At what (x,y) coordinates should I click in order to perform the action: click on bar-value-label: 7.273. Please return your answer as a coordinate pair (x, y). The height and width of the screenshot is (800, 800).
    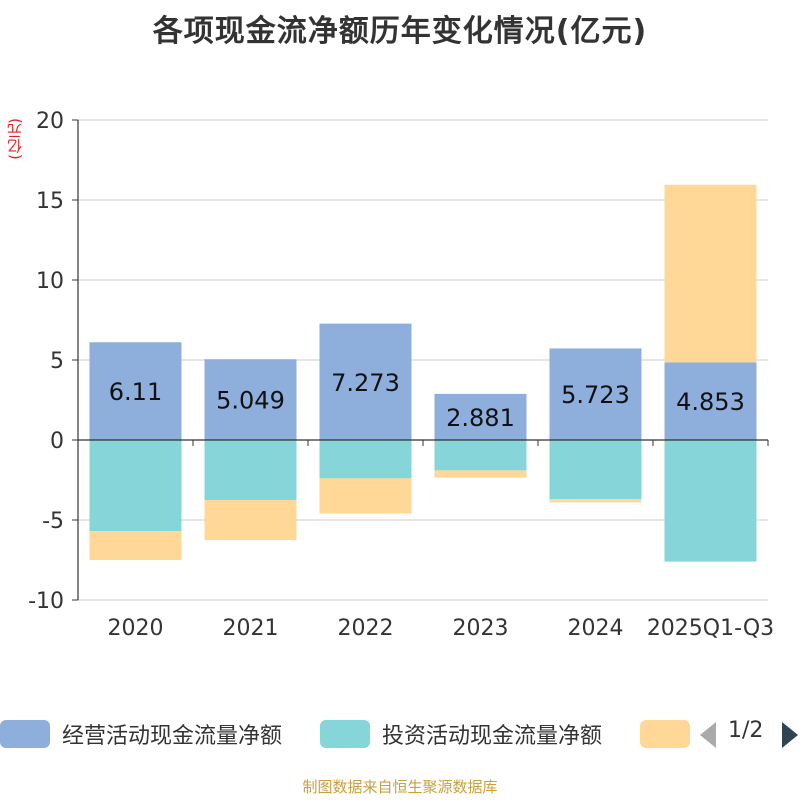
    Looking at the image, I should click on (365, 383).